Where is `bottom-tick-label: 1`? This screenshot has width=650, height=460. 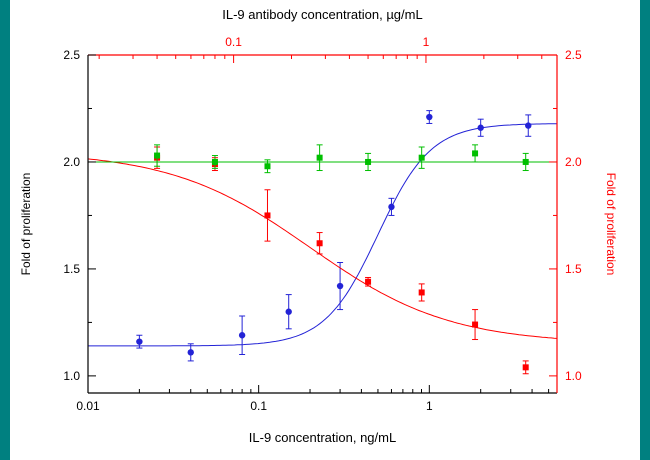
bottom-tick-label: 1 is located at coordinates (429, 406).